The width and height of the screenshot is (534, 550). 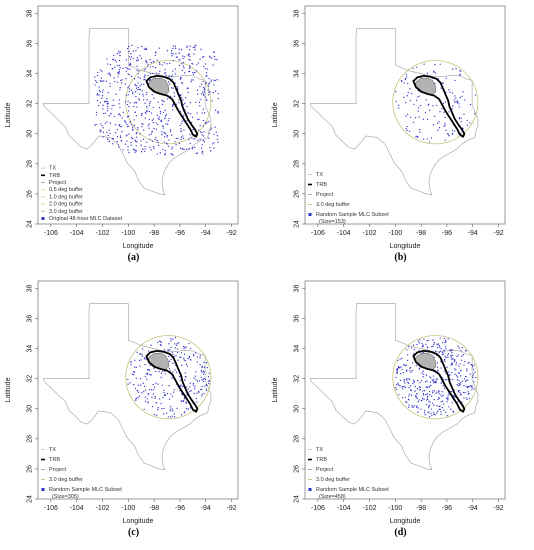 I want to click on x-tick-label: -94, so click(x=206, y=508).